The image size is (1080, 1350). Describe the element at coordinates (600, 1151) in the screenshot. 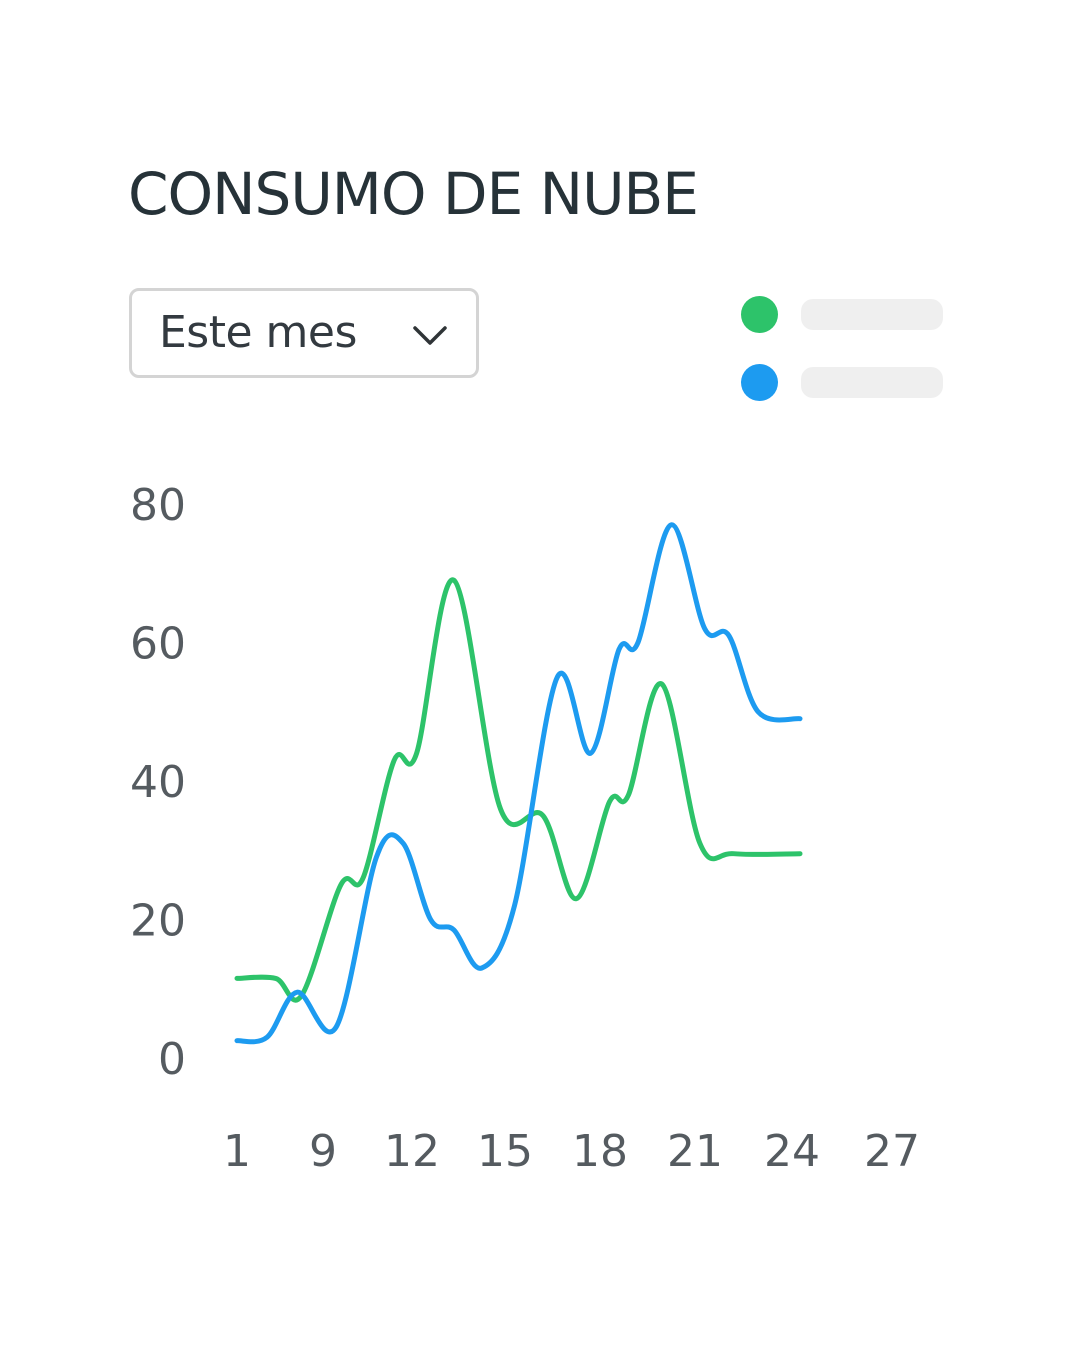

I see `x-tick-label: 18` at that location.